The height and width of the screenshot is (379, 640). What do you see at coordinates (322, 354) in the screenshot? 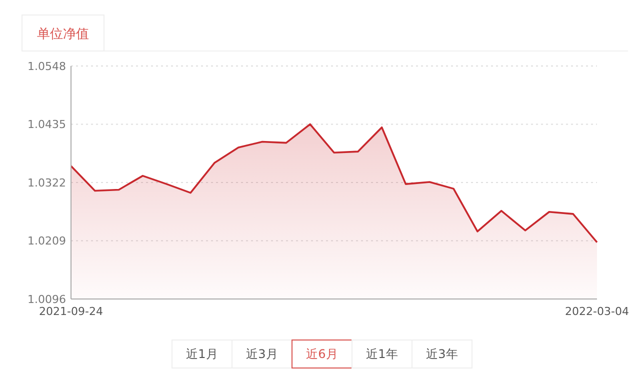
I see `text: 近6月` at bounding box center [322, 354].